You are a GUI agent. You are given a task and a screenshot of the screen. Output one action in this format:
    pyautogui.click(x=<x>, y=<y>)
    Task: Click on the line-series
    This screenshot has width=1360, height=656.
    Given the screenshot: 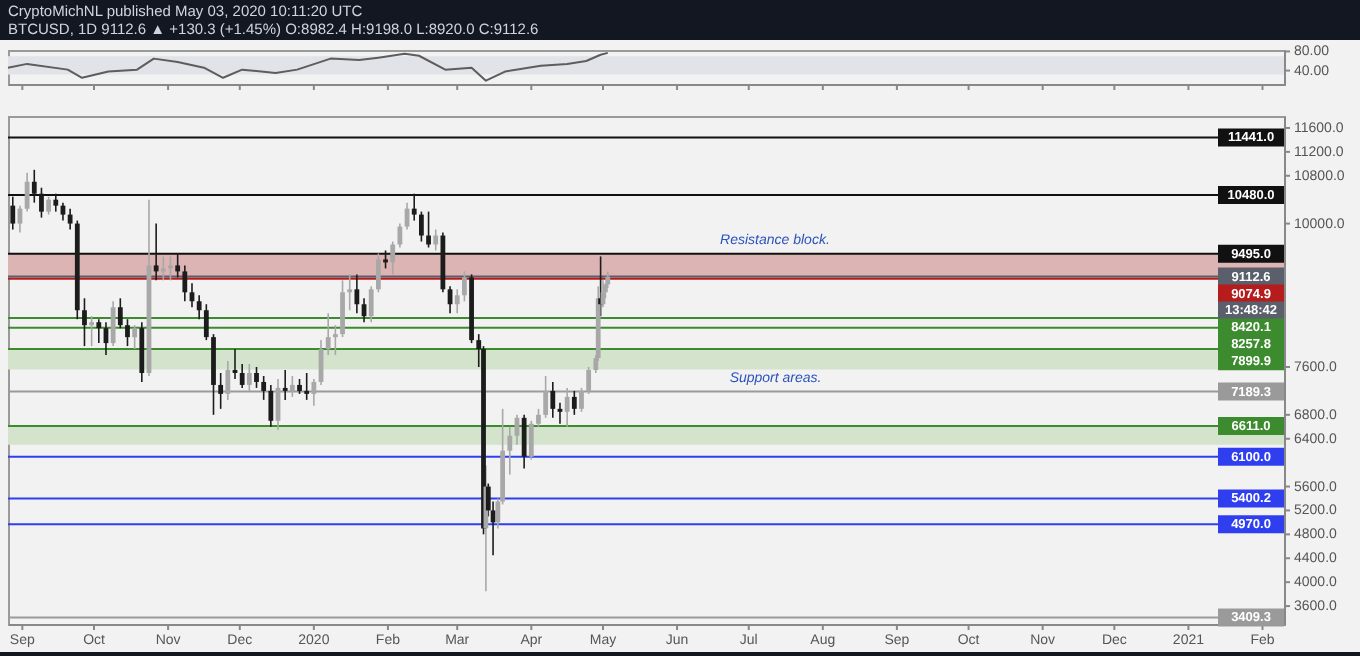 What is the action you would take?
    pyautogui.click(x=308, y=66)
    